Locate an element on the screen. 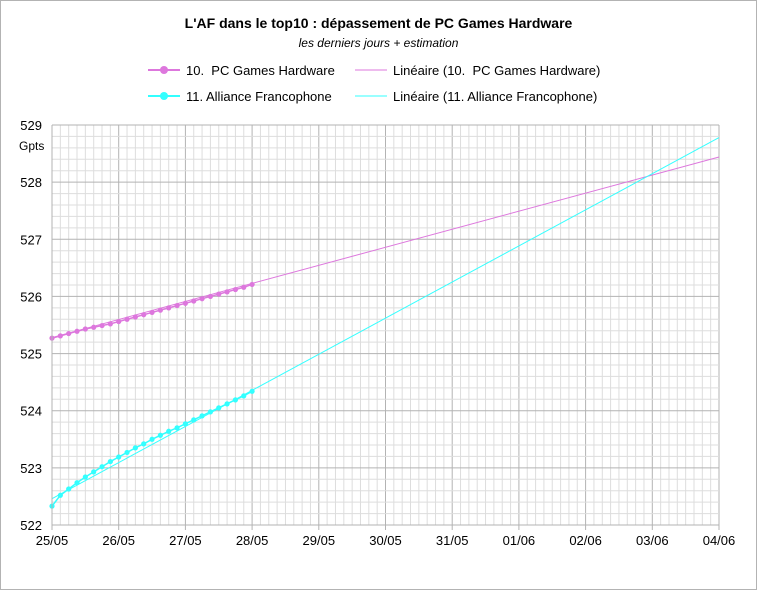  legend-label-1: 10. PC Games Hardware is located at coordinates (260, 70).